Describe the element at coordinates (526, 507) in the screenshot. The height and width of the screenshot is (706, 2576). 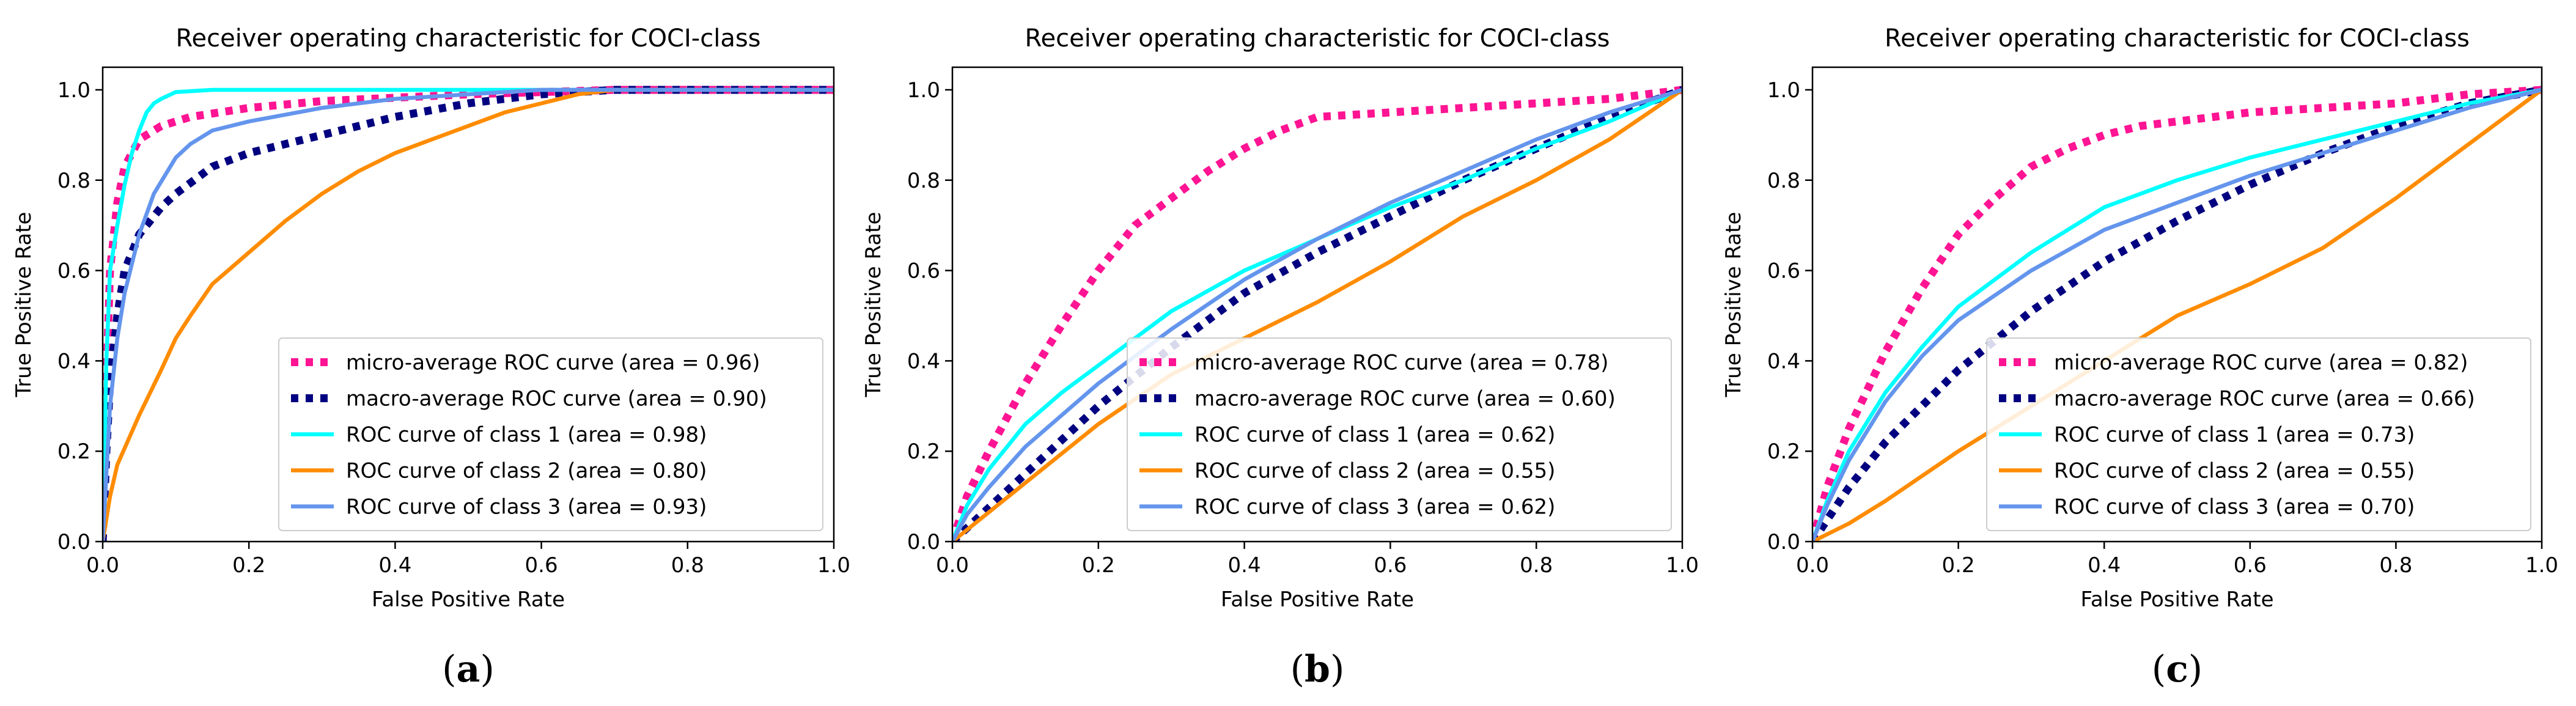
I see `legend-entry: ROC curve of class 3 (area = 0.93)` at that location.